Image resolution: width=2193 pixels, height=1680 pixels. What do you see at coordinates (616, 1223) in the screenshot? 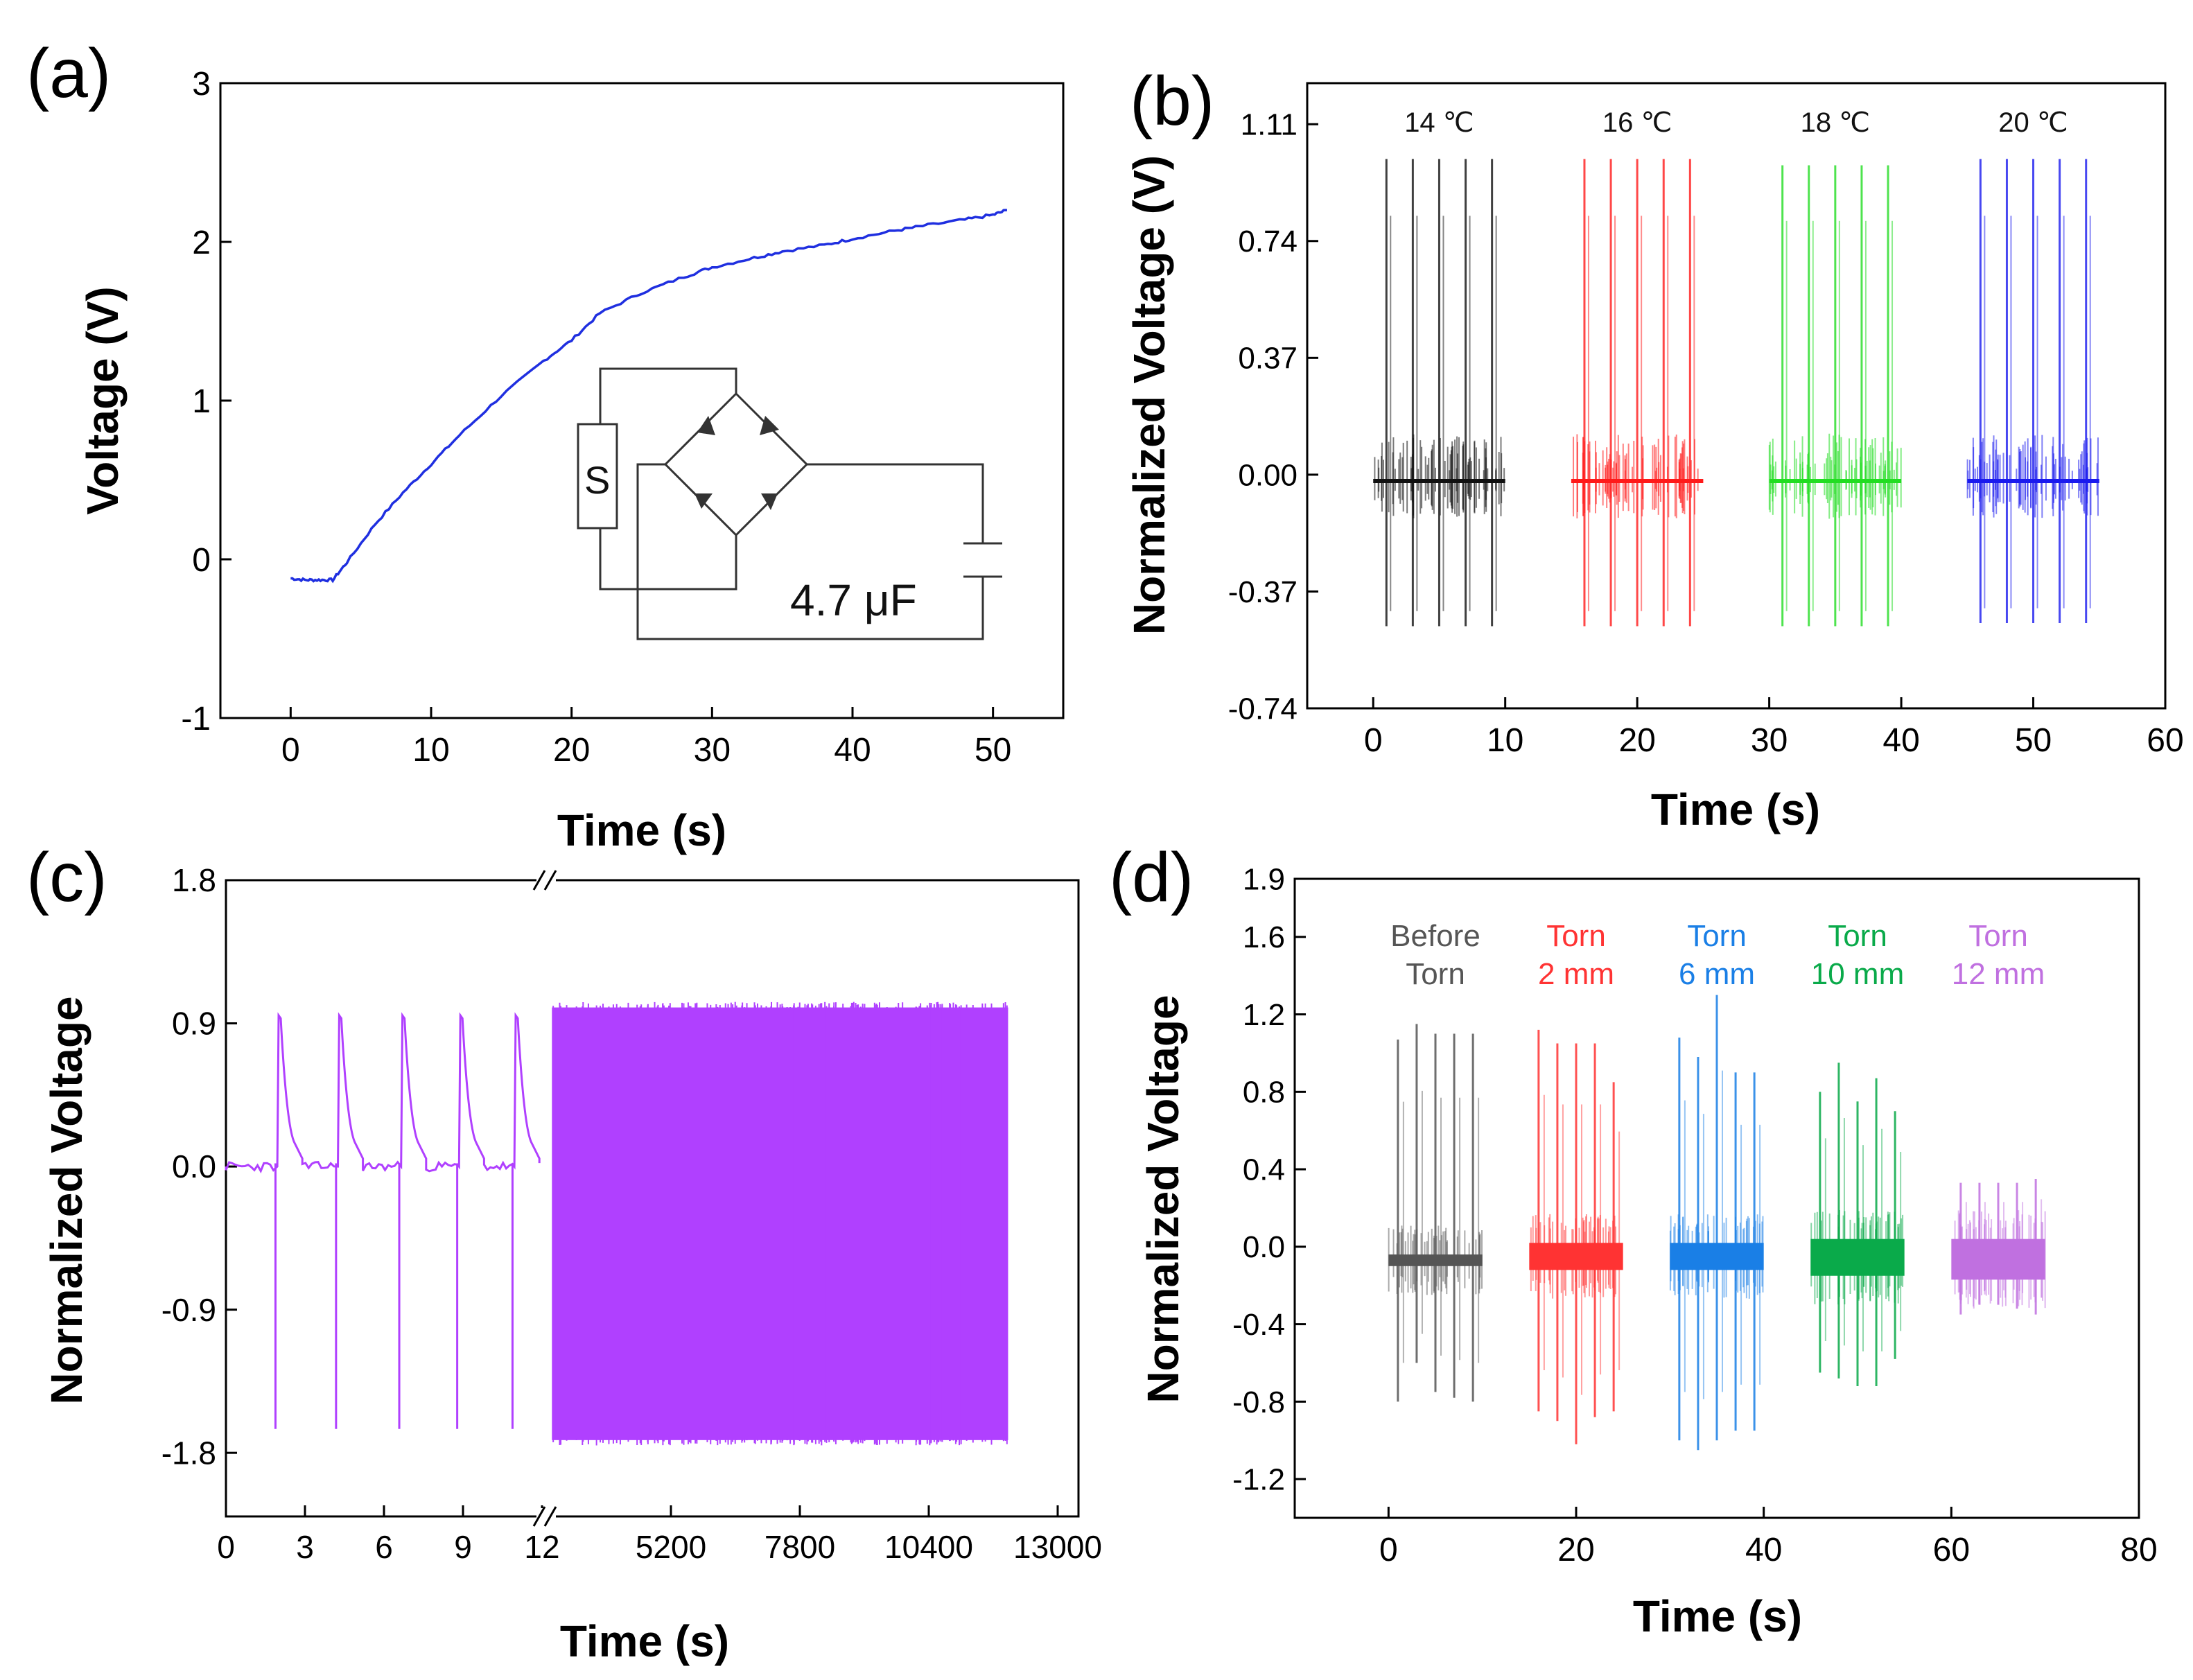
I see `panel-c-series` at bounding box center [616, 1223].